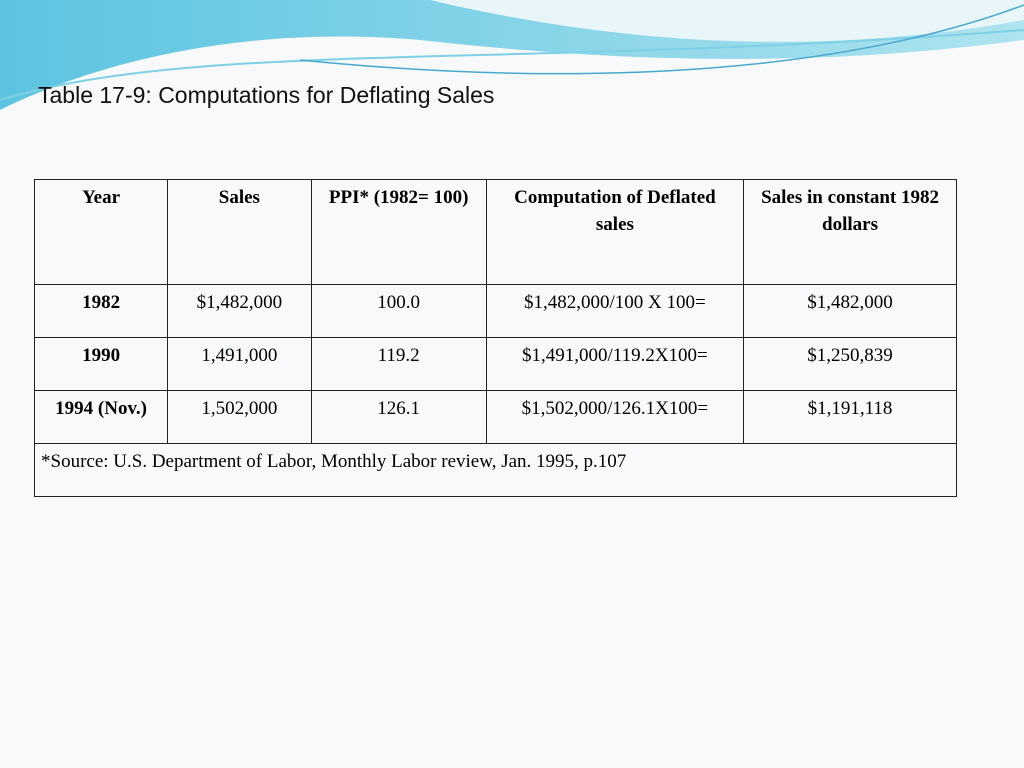  What do you see at coordinates (850, 232) in the screenshot?
I see `column-header: Sales in constant 1982 dollars` at bounding box center [850, 232].